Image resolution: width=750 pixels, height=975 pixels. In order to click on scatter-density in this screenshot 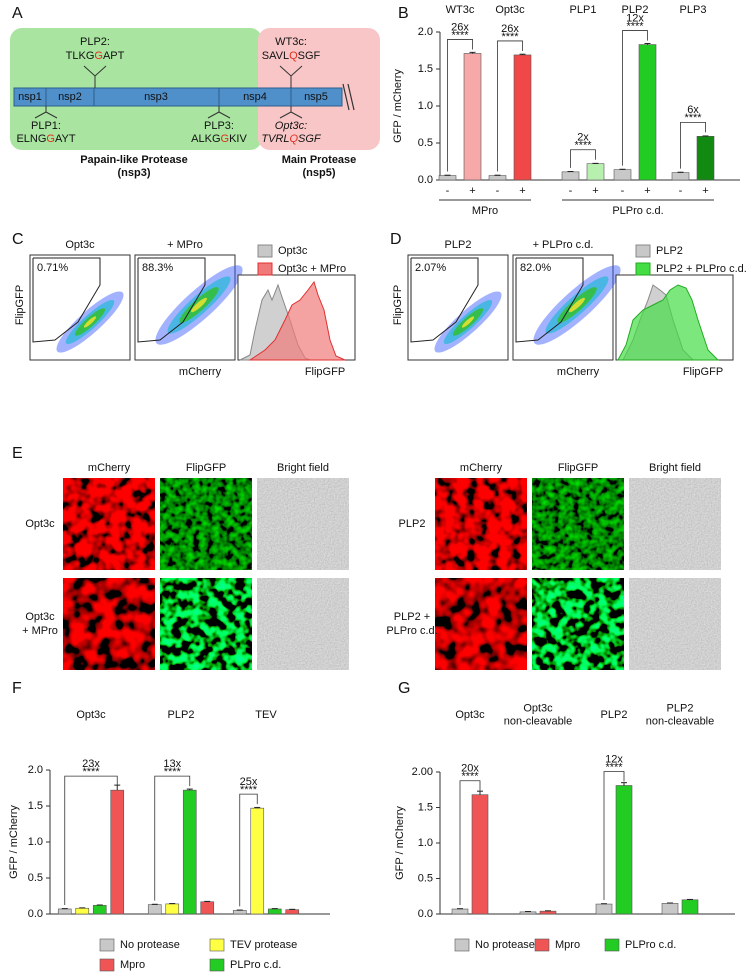, I will do `click(90, 322)`.